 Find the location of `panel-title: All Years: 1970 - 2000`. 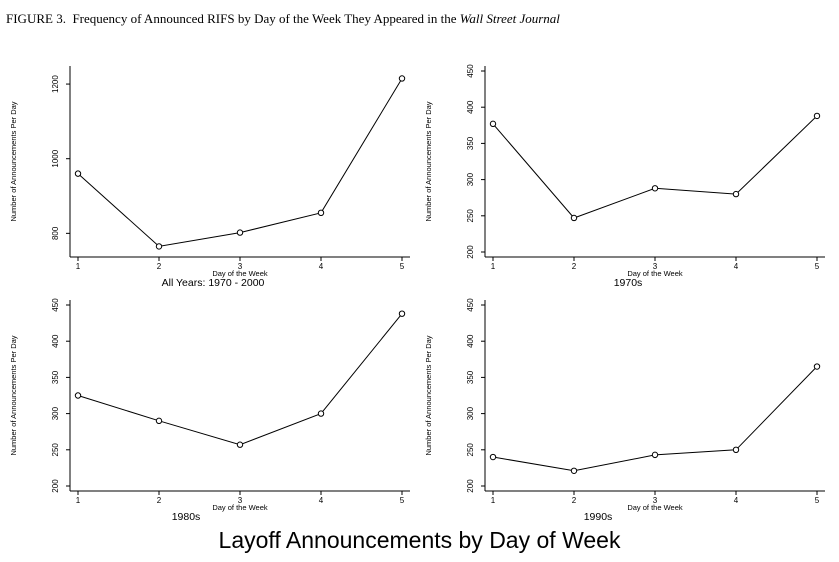

panel-title: All Years: 1970 - 2000 is located at coordinates (213, 283).